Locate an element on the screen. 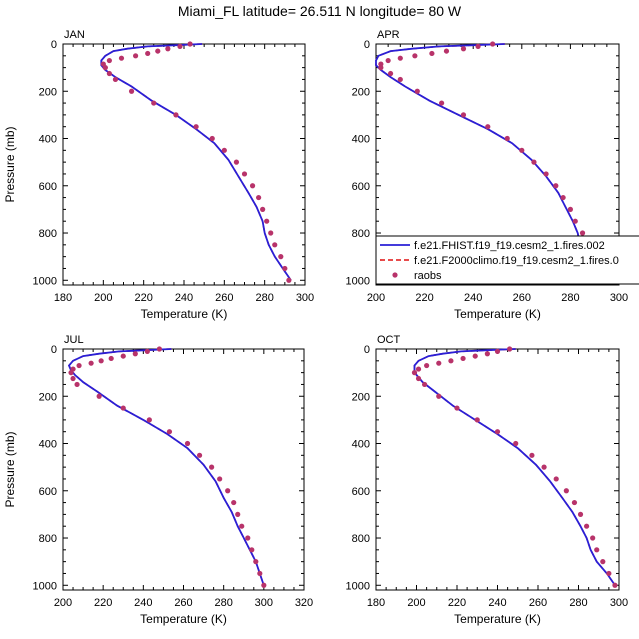 The image size is (639, 639). oct-model-line is located at coordinates (514, 467).